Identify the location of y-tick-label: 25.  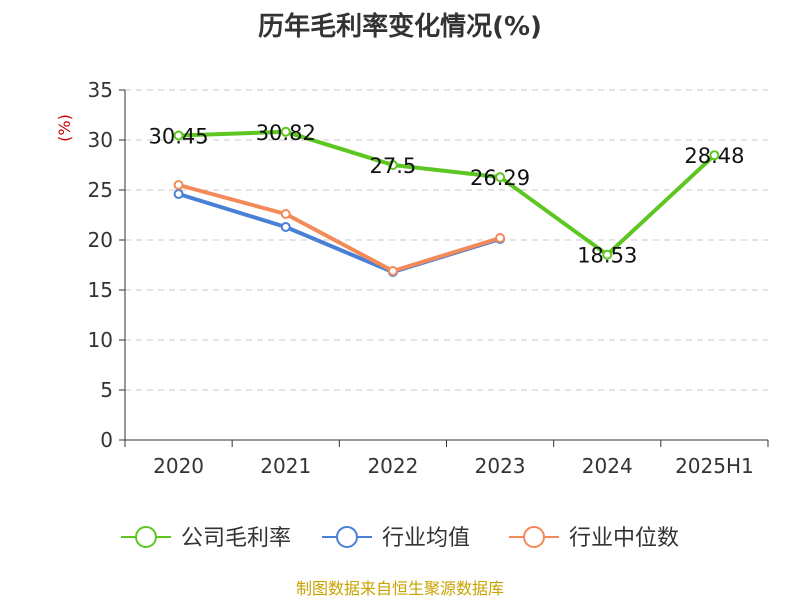
(100, 190).